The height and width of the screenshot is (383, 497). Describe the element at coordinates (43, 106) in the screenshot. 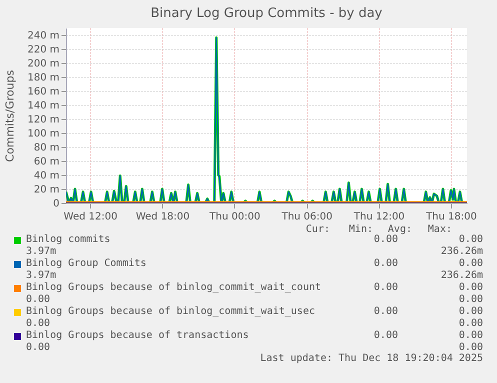

I see `y-tick-label: 140 m` at that location.